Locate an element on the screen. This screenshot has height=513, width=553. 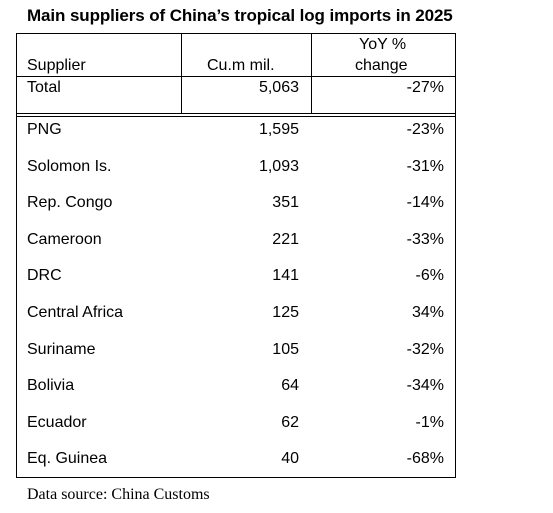
row-change: -68% is located at coordinates (425, 459).